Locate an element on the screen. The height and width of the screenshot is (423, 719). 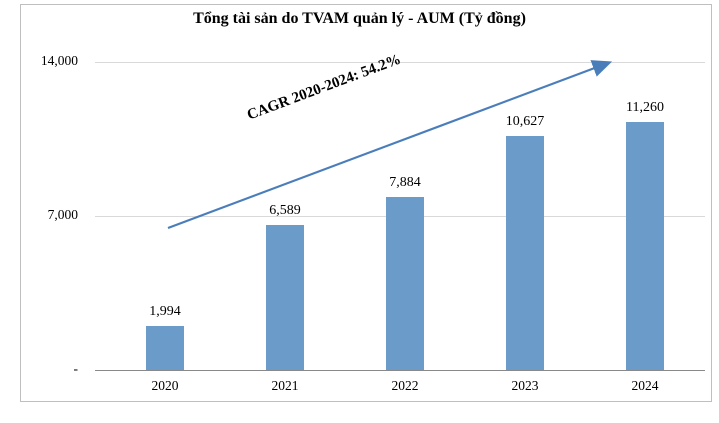
x-tick-label: 2024 is located at coordinates (645, 385).